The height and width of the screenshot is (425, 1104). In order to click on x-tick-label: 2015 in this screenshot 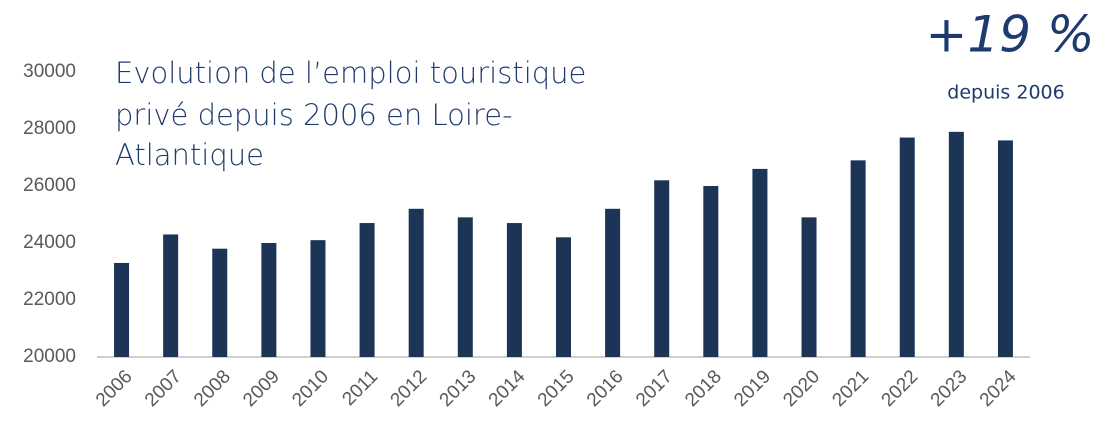, I will do `click(556, 388)`.